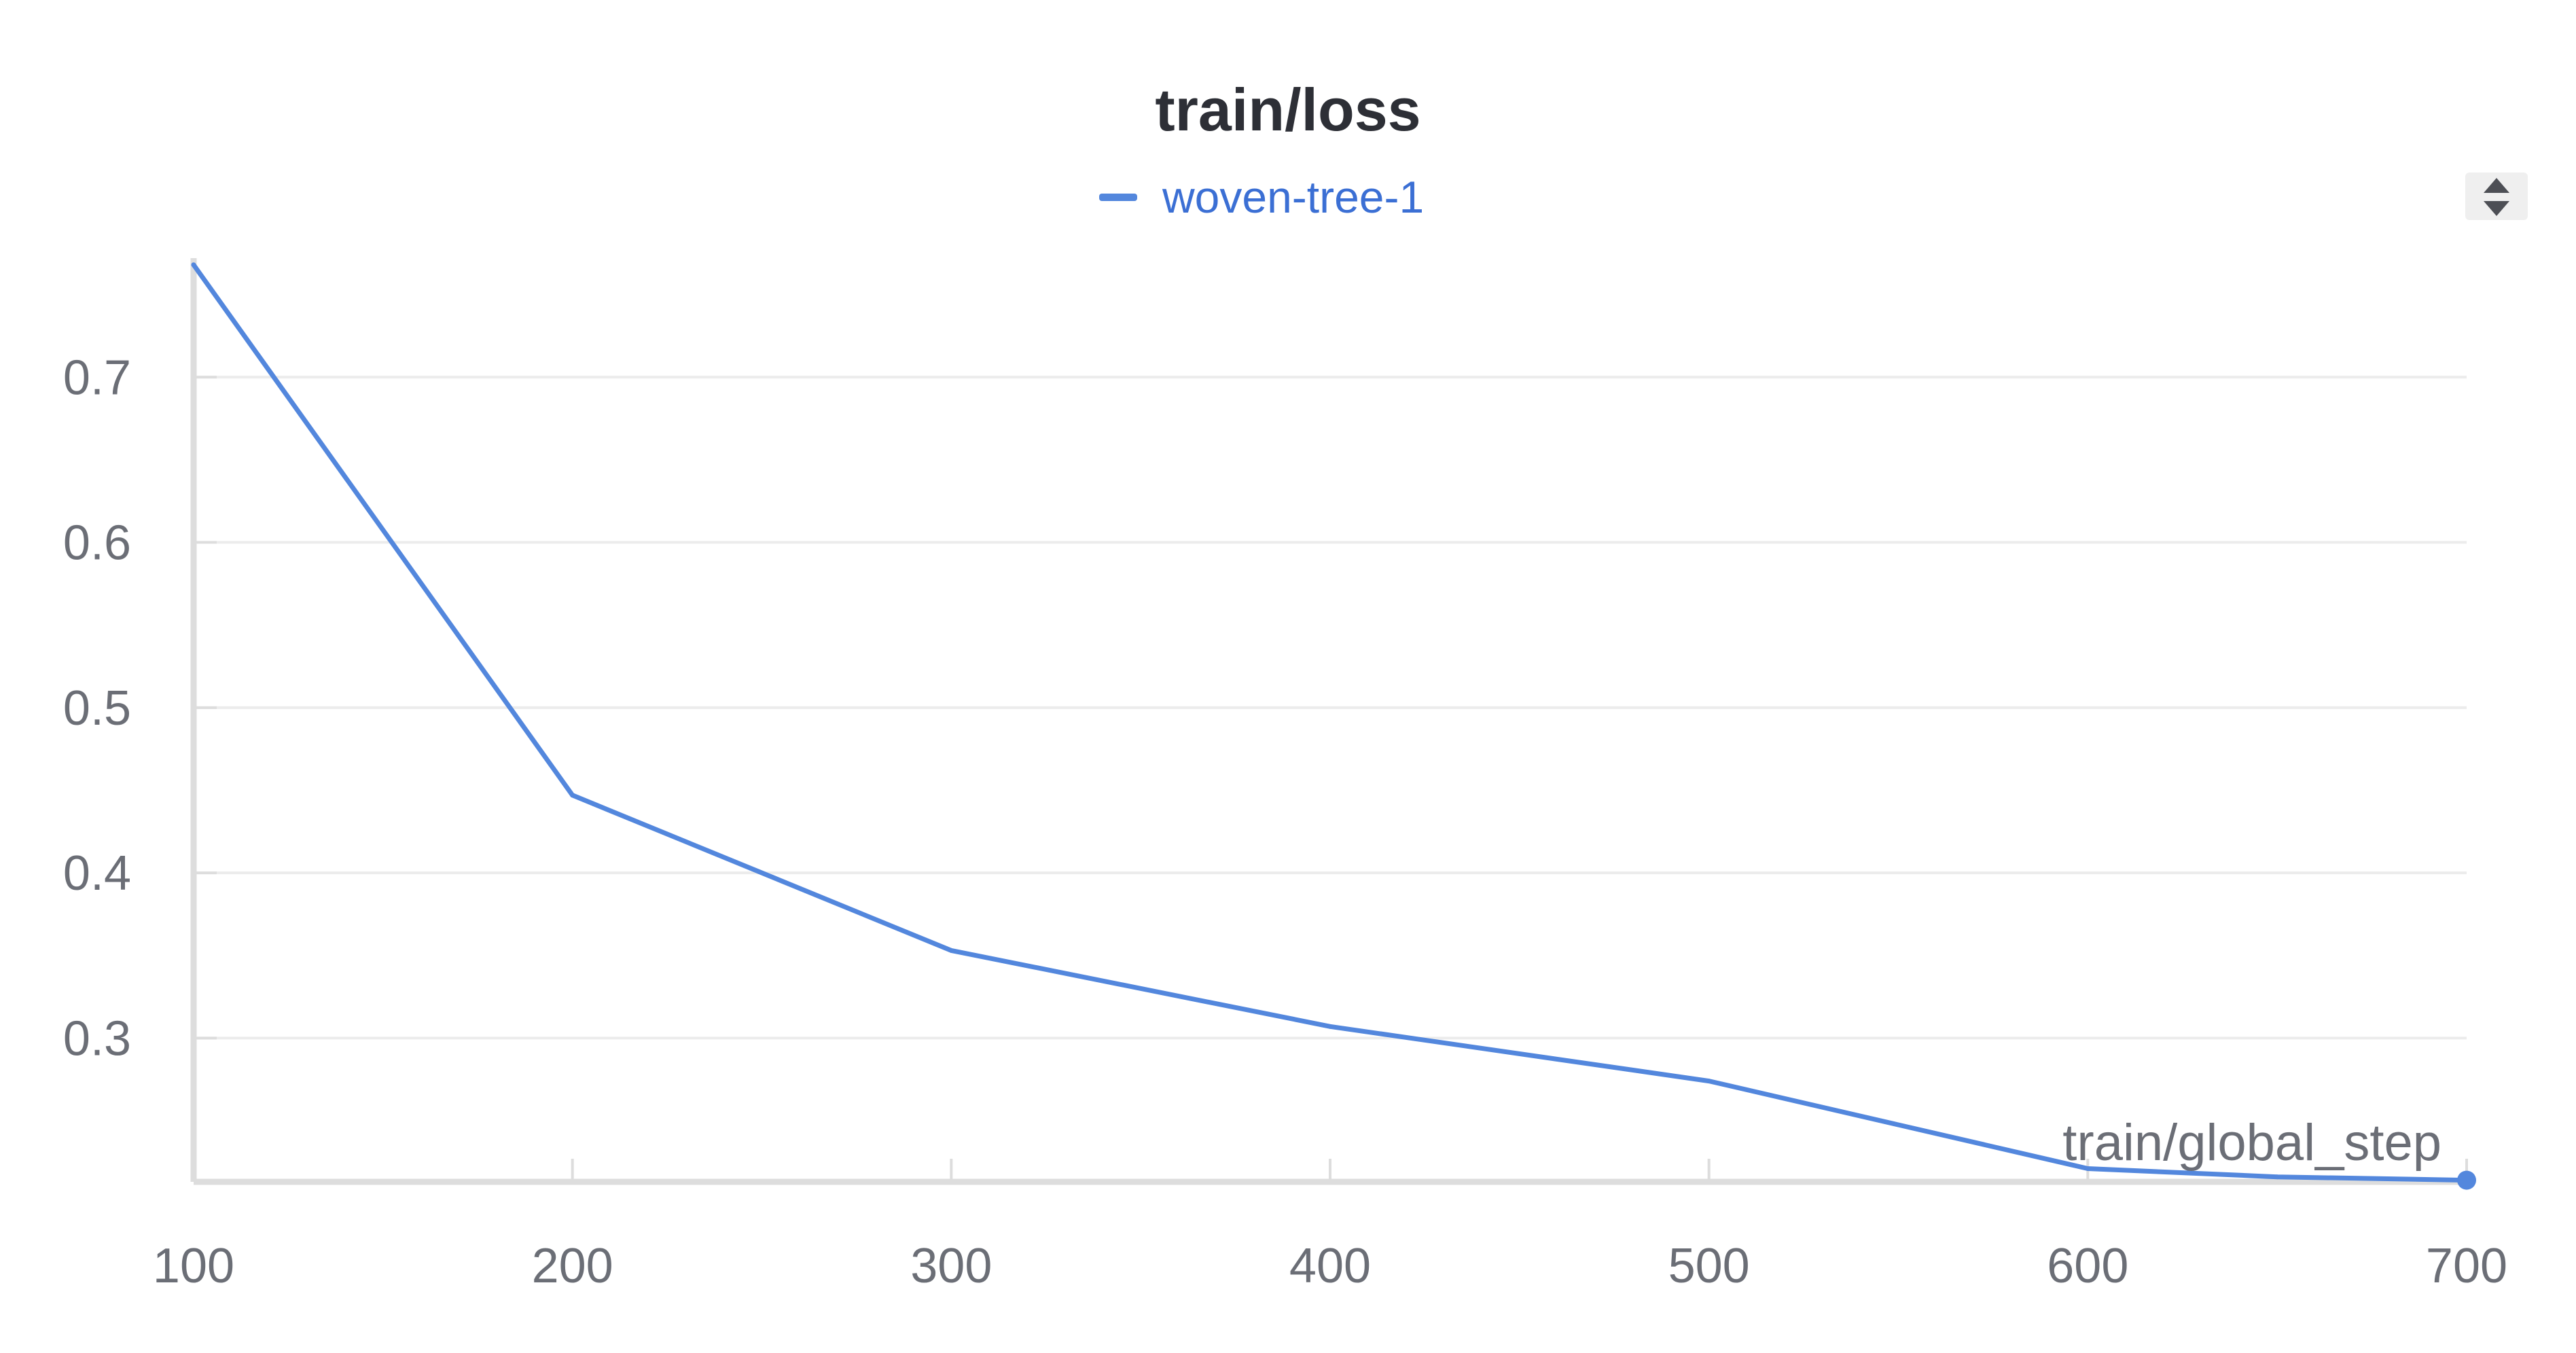  Describe the element at coordinates (572, 1266) in the screenshot. I see `x-tick-label: 200` at that location.